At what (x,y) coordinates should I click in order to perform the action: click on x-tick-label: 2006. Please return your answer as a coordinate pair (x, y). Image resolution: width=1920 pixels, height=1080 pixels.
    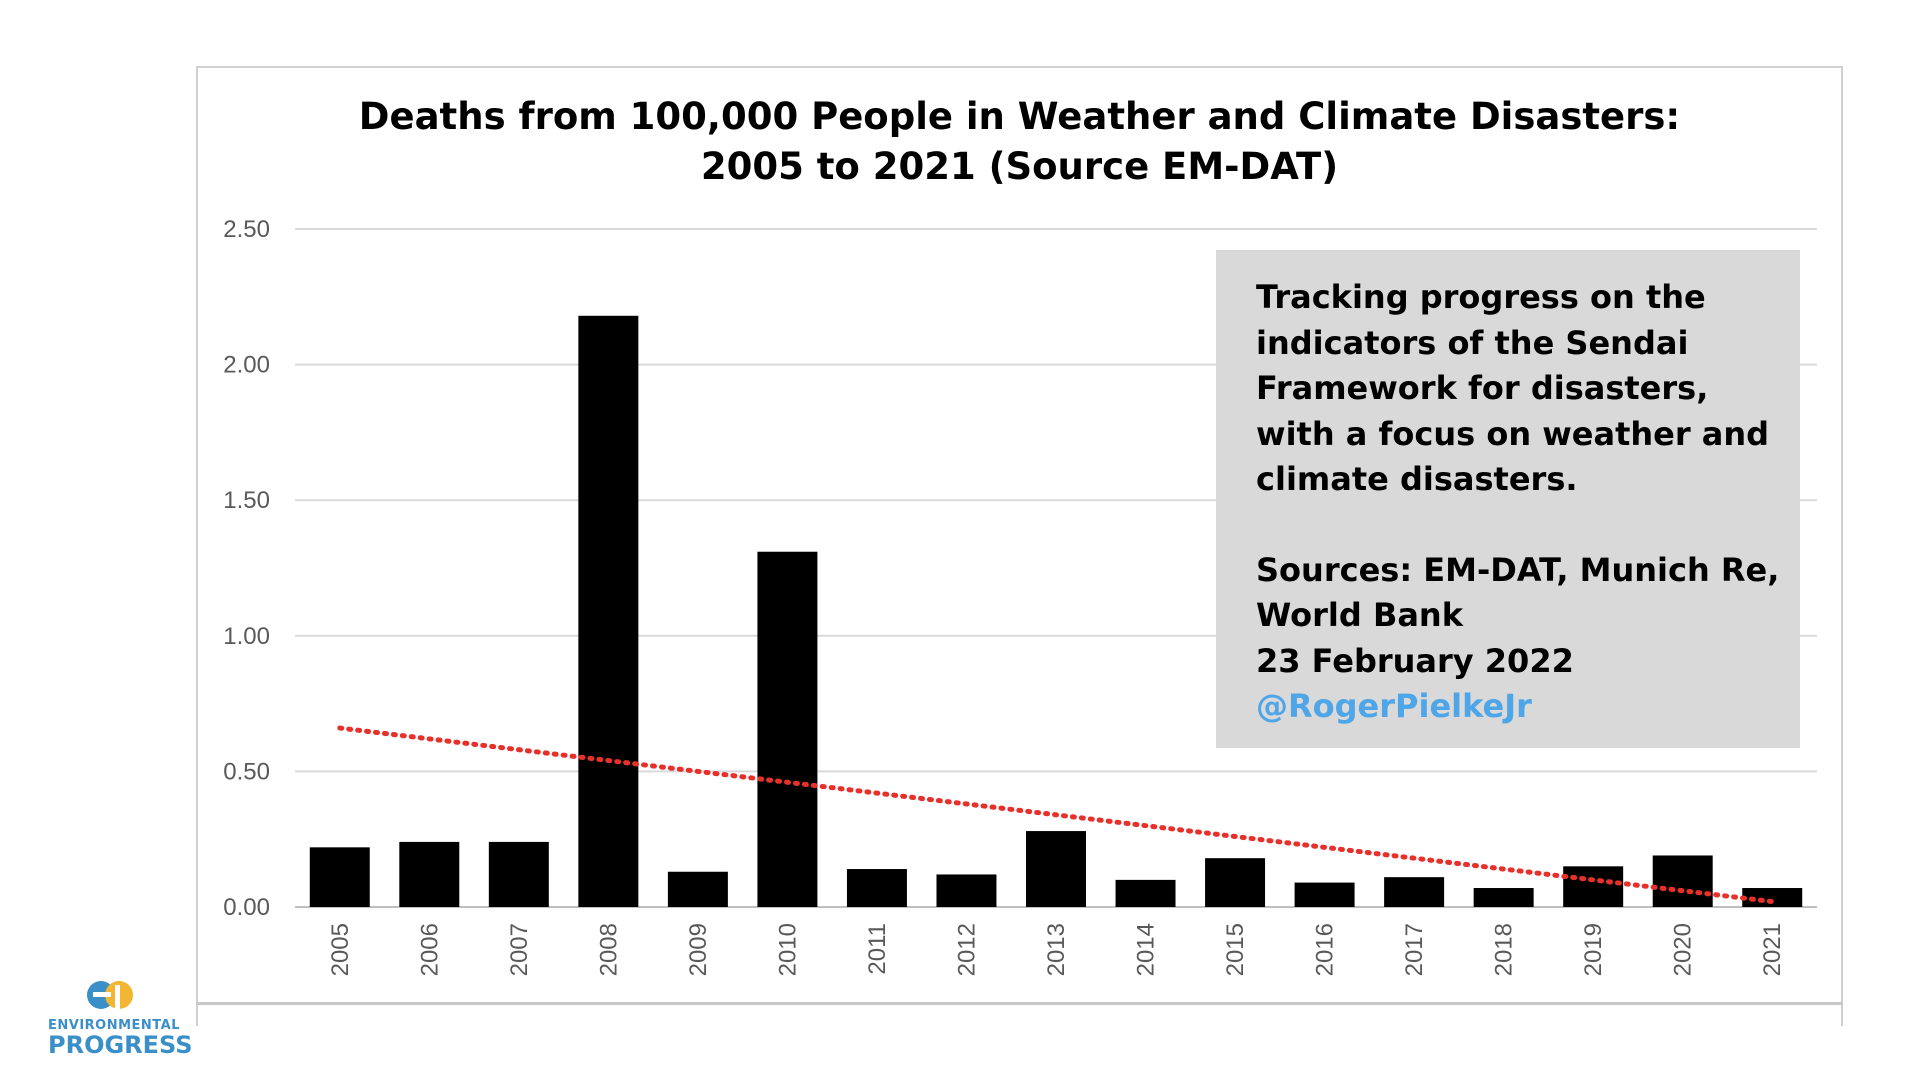
    Looking at the image, I should click on (429, 949).